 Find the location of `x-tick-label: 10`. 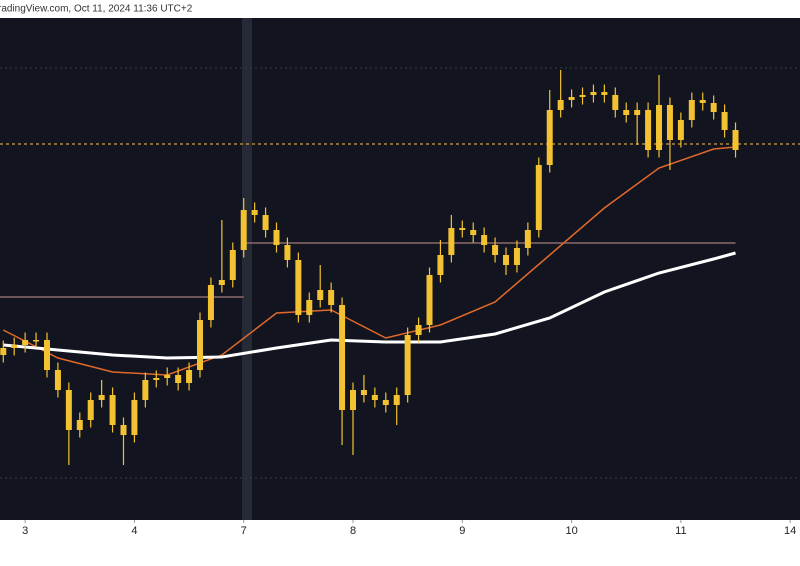

x-tick-label: 10 is located at coordinates (571, 531).